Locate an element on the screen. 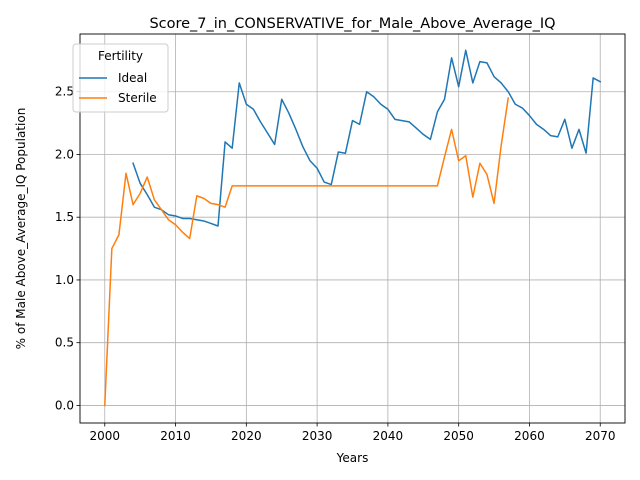 The width and height of the screenshot is (640, 480). x-tick-label: 2020 is located at coordinates (246, 436).